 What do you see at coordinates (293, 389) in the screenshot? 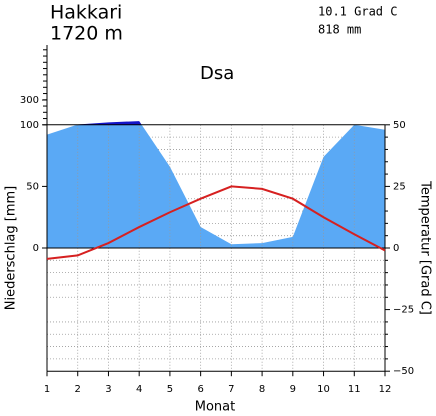
I see `x-tick-label: 9` at bounding box center [293, 389].